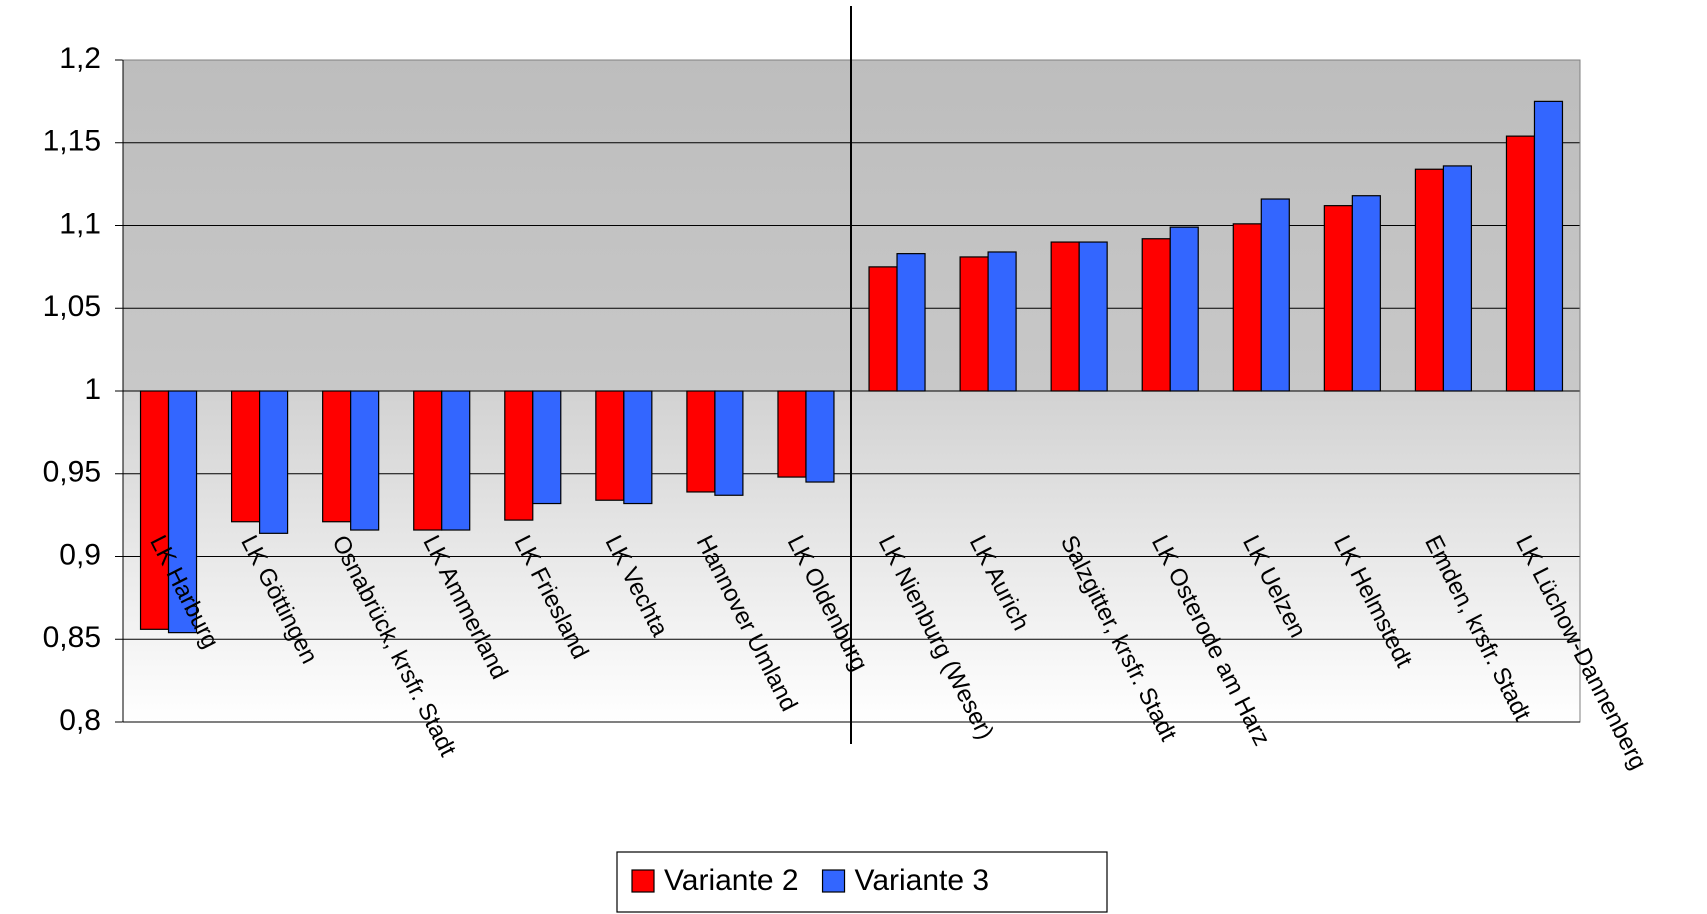 Image resolution: width=1707 pixels, height=914 pixels. I want to click on y-tick-label: 0,85, so click(72, 637).